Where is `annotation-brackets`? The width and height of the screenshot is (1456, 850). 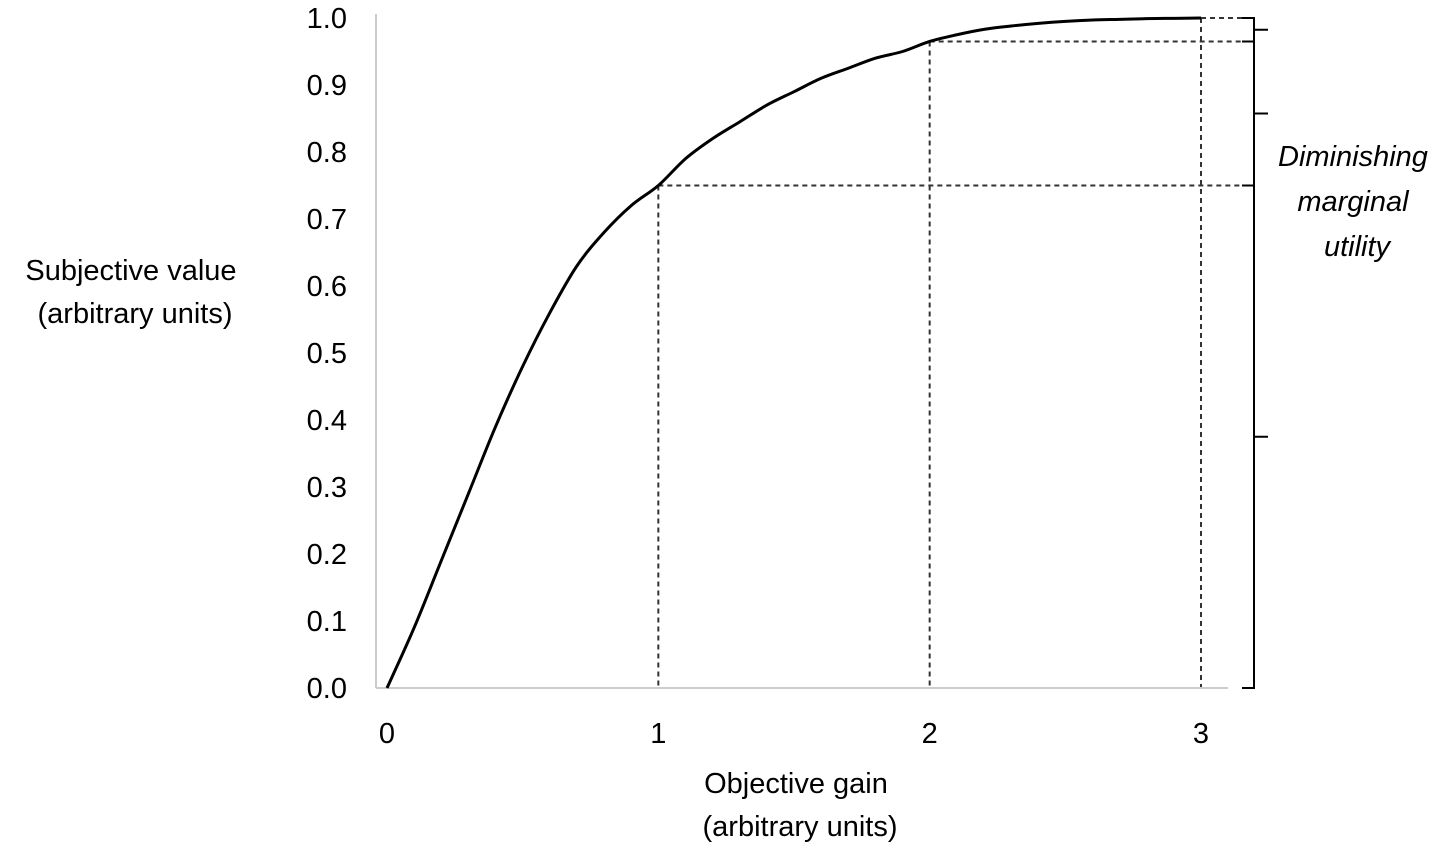 annotation-brackets is located at coordinates (1255, 353).